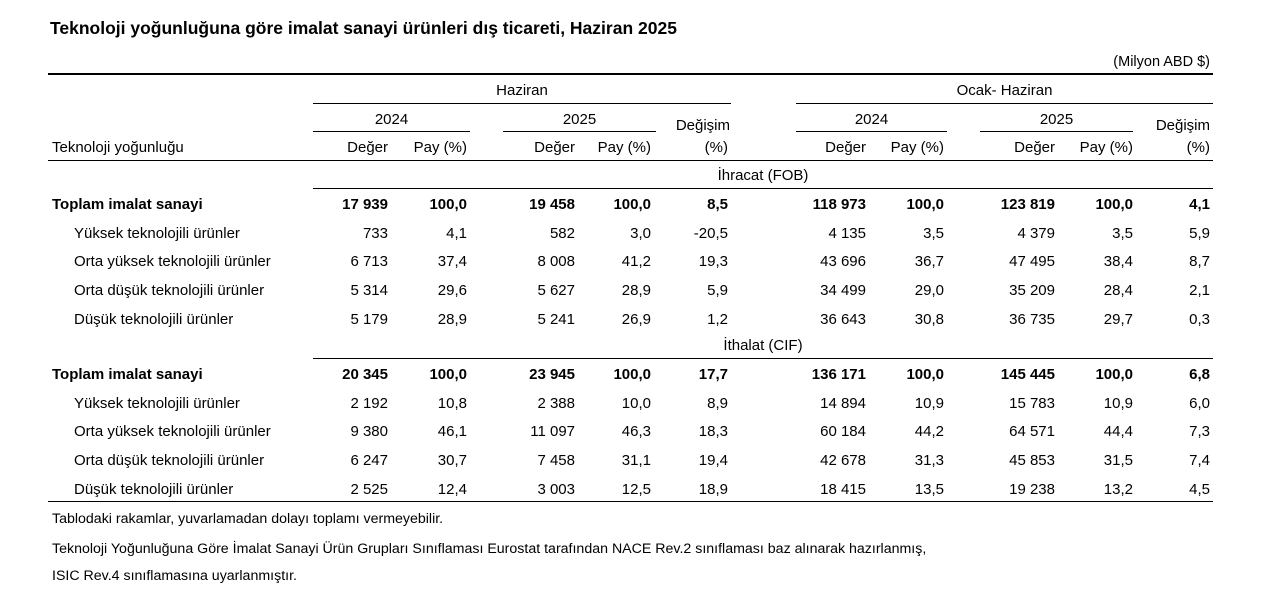 This screenshot has height=610, width=1280. What do you see at coordinates (1161, 62) in the screenshot?
I see `unit-label: (Milyon ABD $)` at bounding box center [1161, 62].